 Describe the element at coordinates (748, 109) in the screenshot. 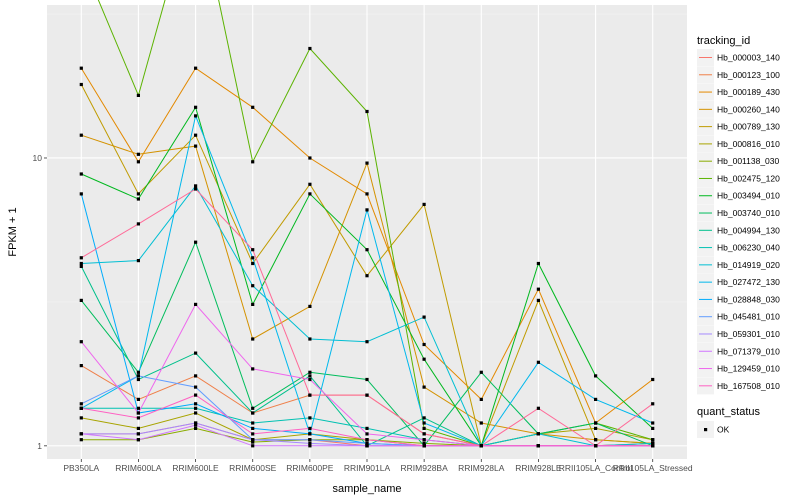

I see `legend-label-3: Hb_000260_140` at that location.